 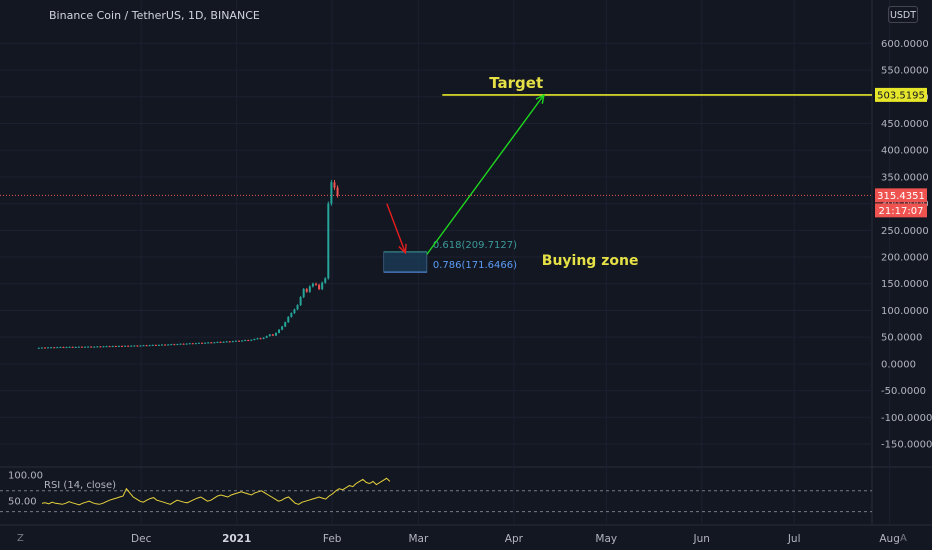 I want to click on price-tick-label: 150.0000, so click(x=905, y=284).